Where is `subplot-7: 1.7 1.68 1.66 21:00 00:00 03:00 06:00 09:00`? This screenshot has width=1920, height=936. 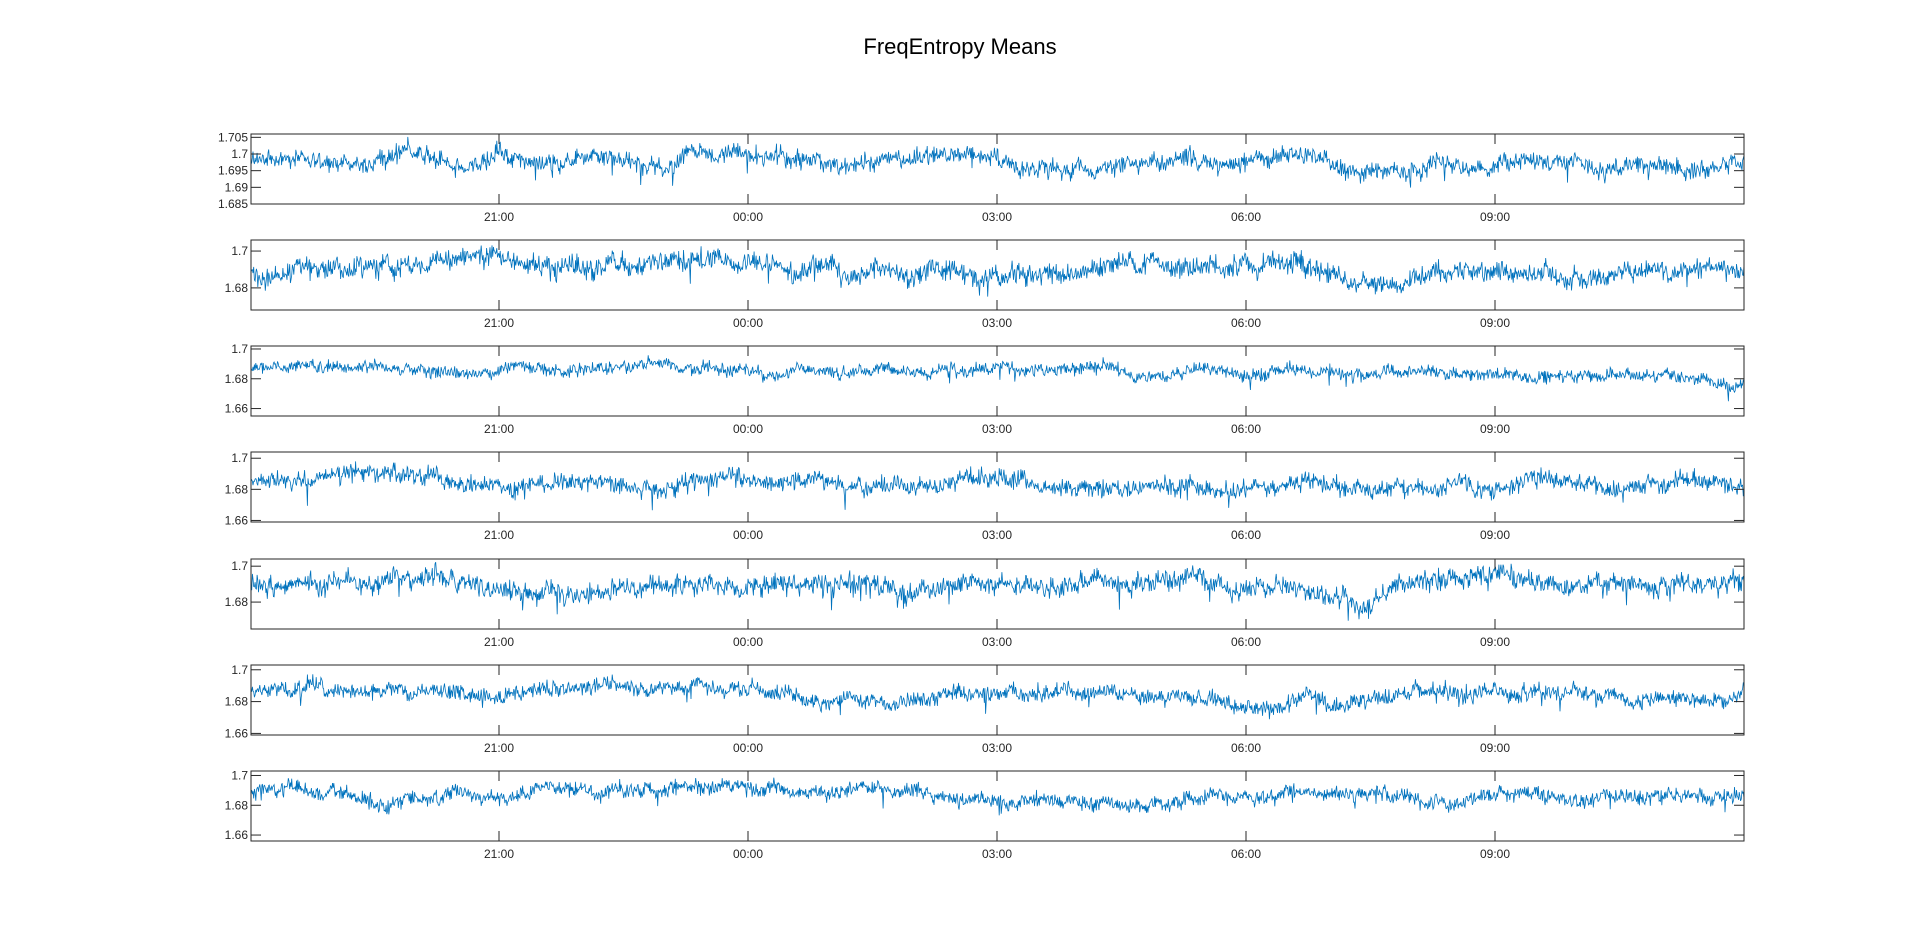 subplot-7: 1.7 1.68 1.66 21:00 00:00 03:00 06:00 09:00 is located at coordinates (985, 814).